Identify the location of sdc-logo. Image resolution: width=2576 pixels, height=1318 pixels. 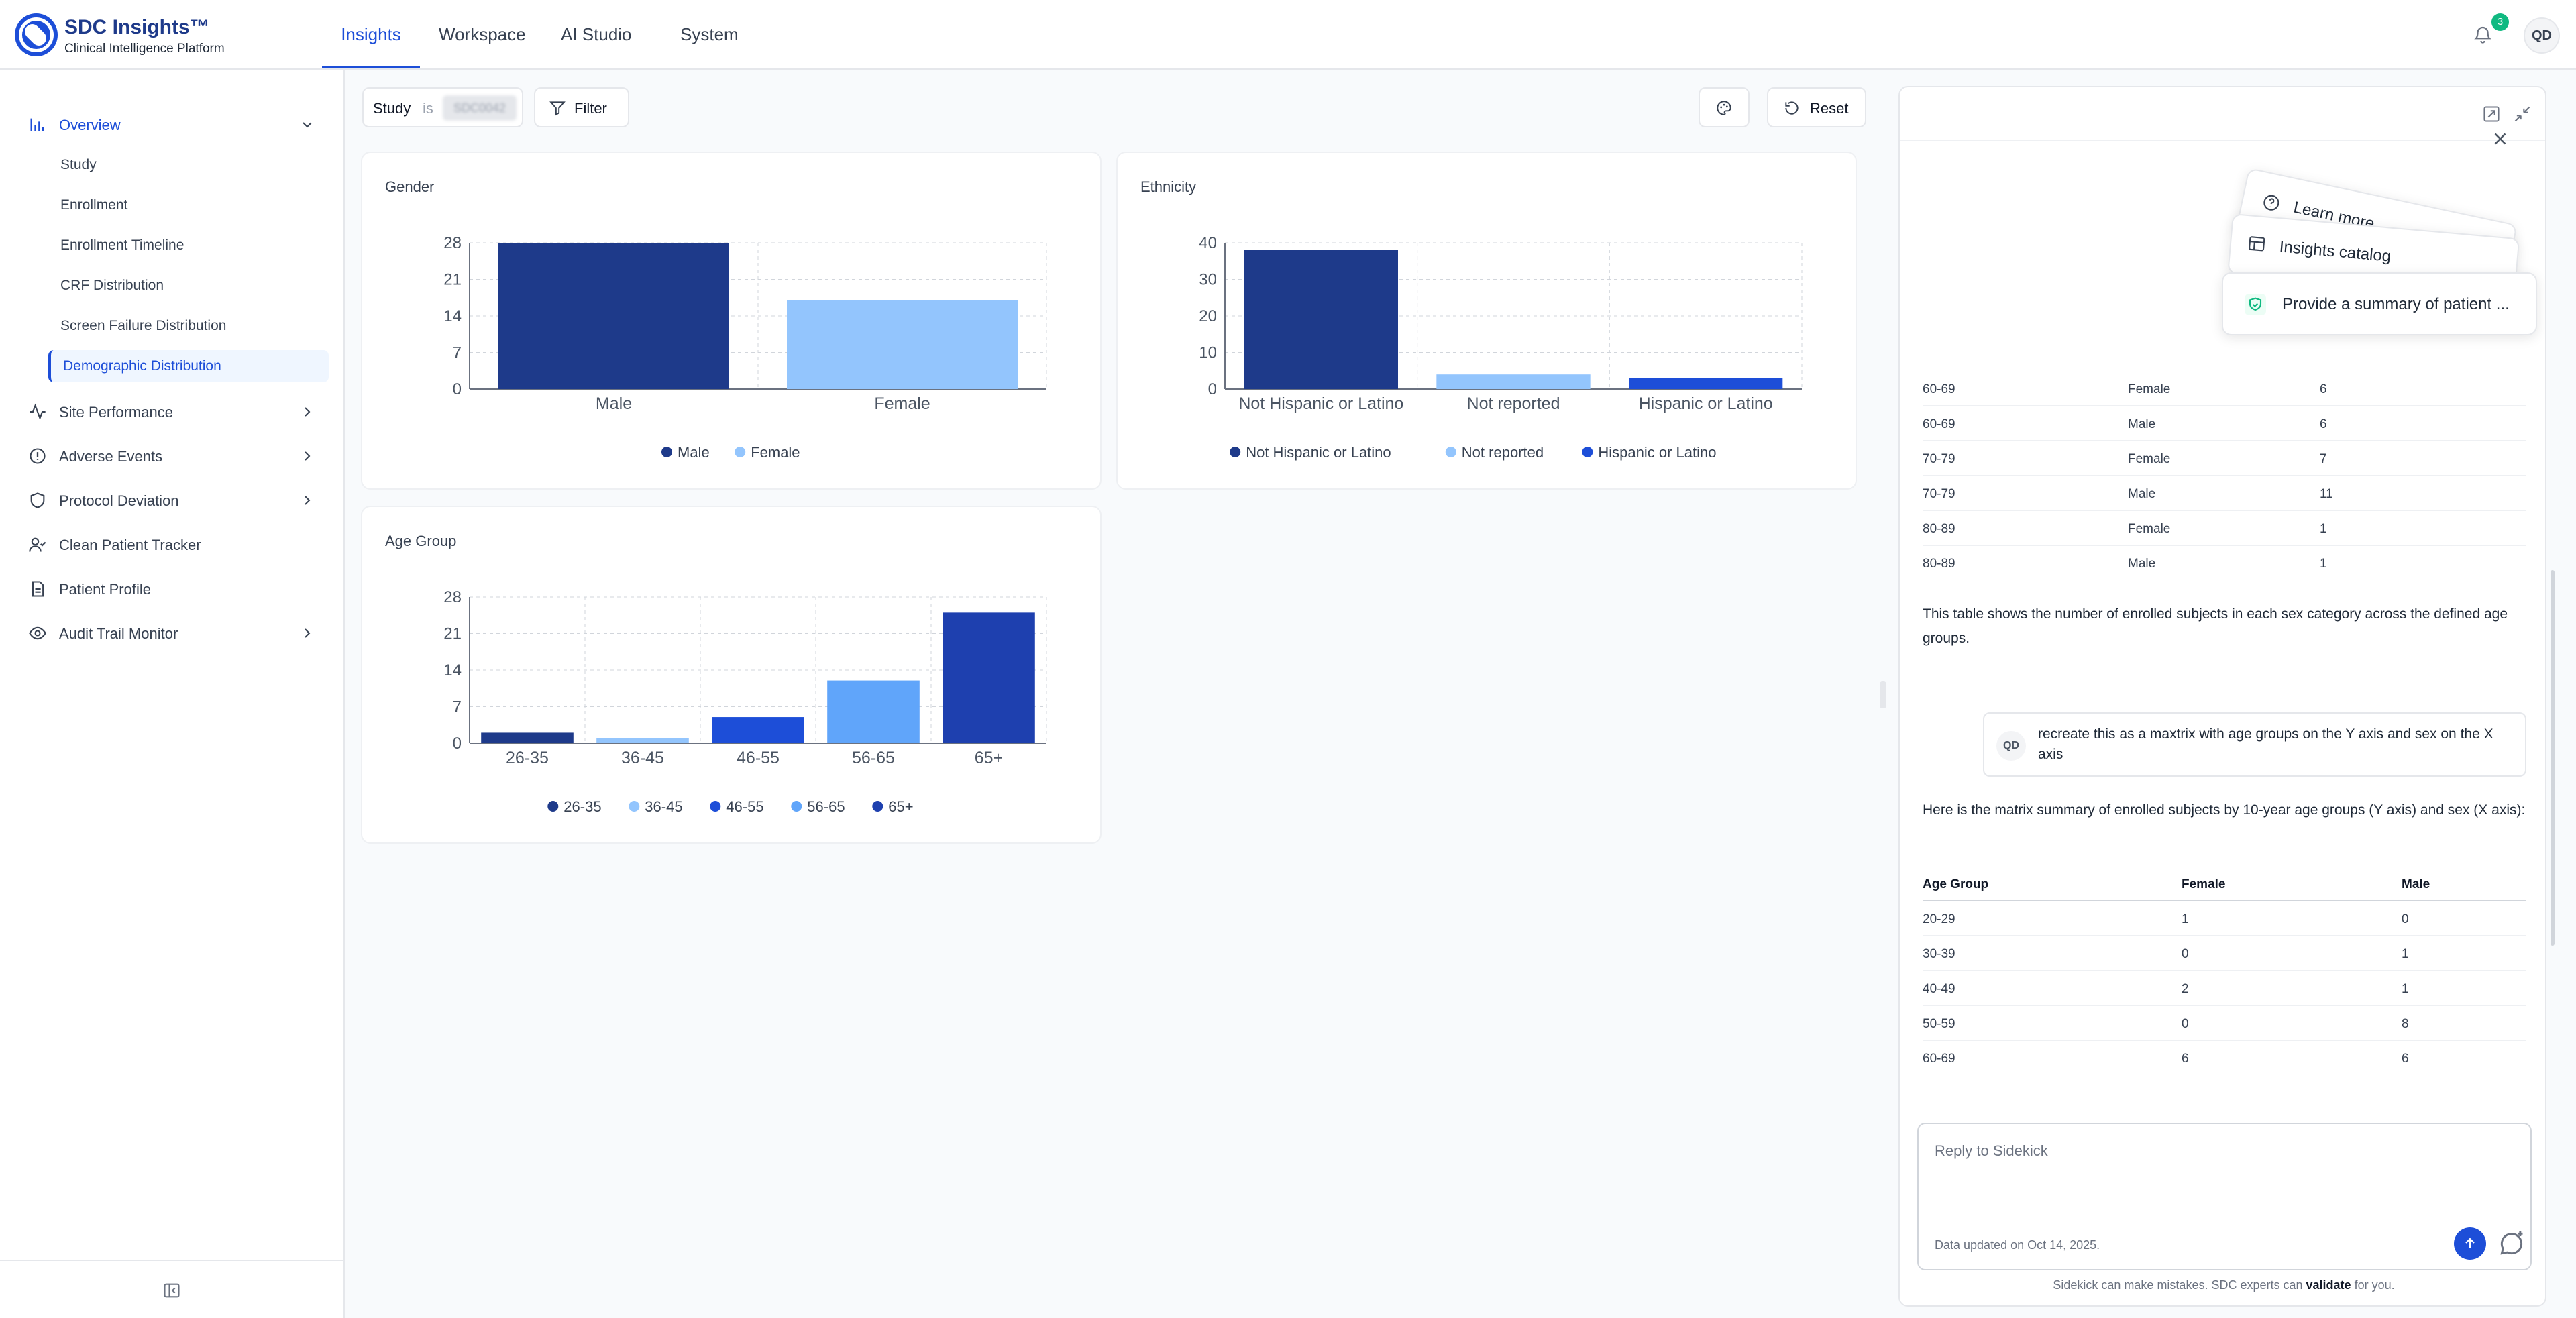
(36, 34).